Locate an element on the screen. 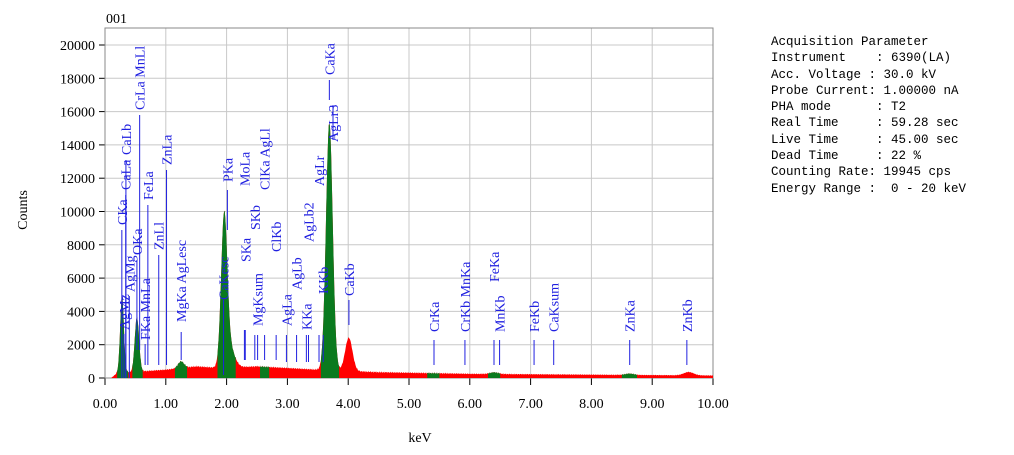 Image resolution: width=1014 pixels, height=455 pixels. y-tick-label: 18000 is located at coordinates (77, 79).